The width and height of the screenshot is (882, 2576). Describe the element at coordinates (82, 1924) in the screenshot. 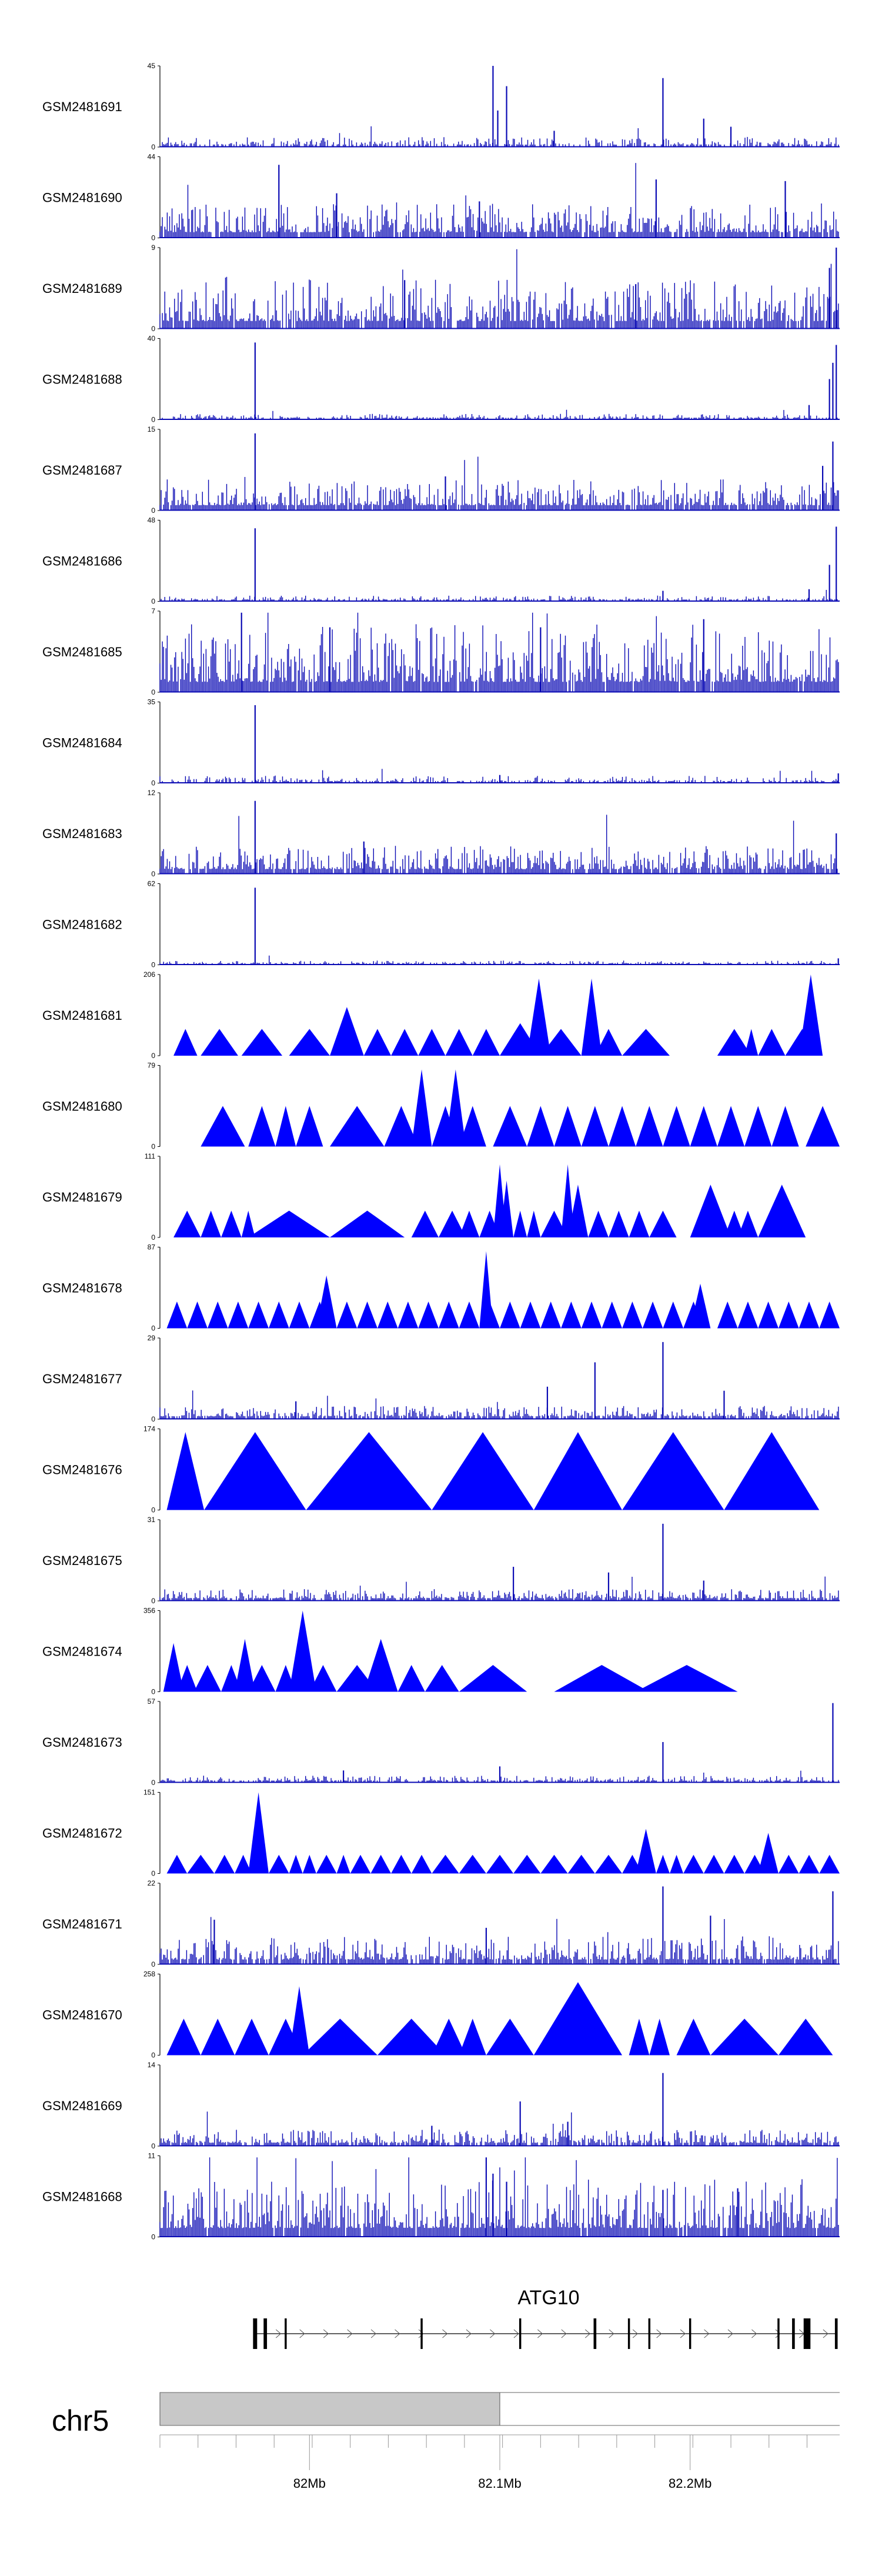

I see `track-label: GSM2481671` at that location.